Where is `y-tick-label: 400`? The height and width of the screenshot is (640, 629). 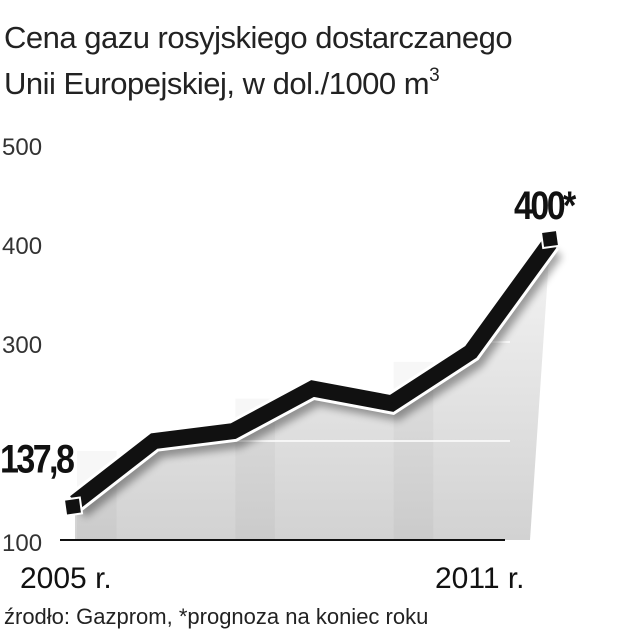
y-tick-label: 400 is located at coordinates (22, 246).